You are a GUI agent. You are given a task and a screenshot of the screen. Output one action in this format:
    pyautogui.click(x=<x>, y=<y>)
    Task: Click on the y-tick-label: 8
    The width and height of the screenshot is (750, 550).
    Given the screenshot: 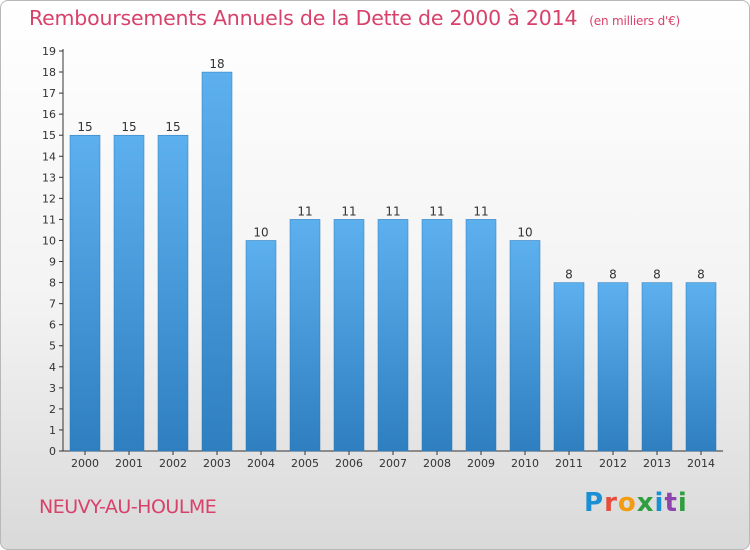 What is the action you would take?
    pyautogui.click(x=52, y=283)
    